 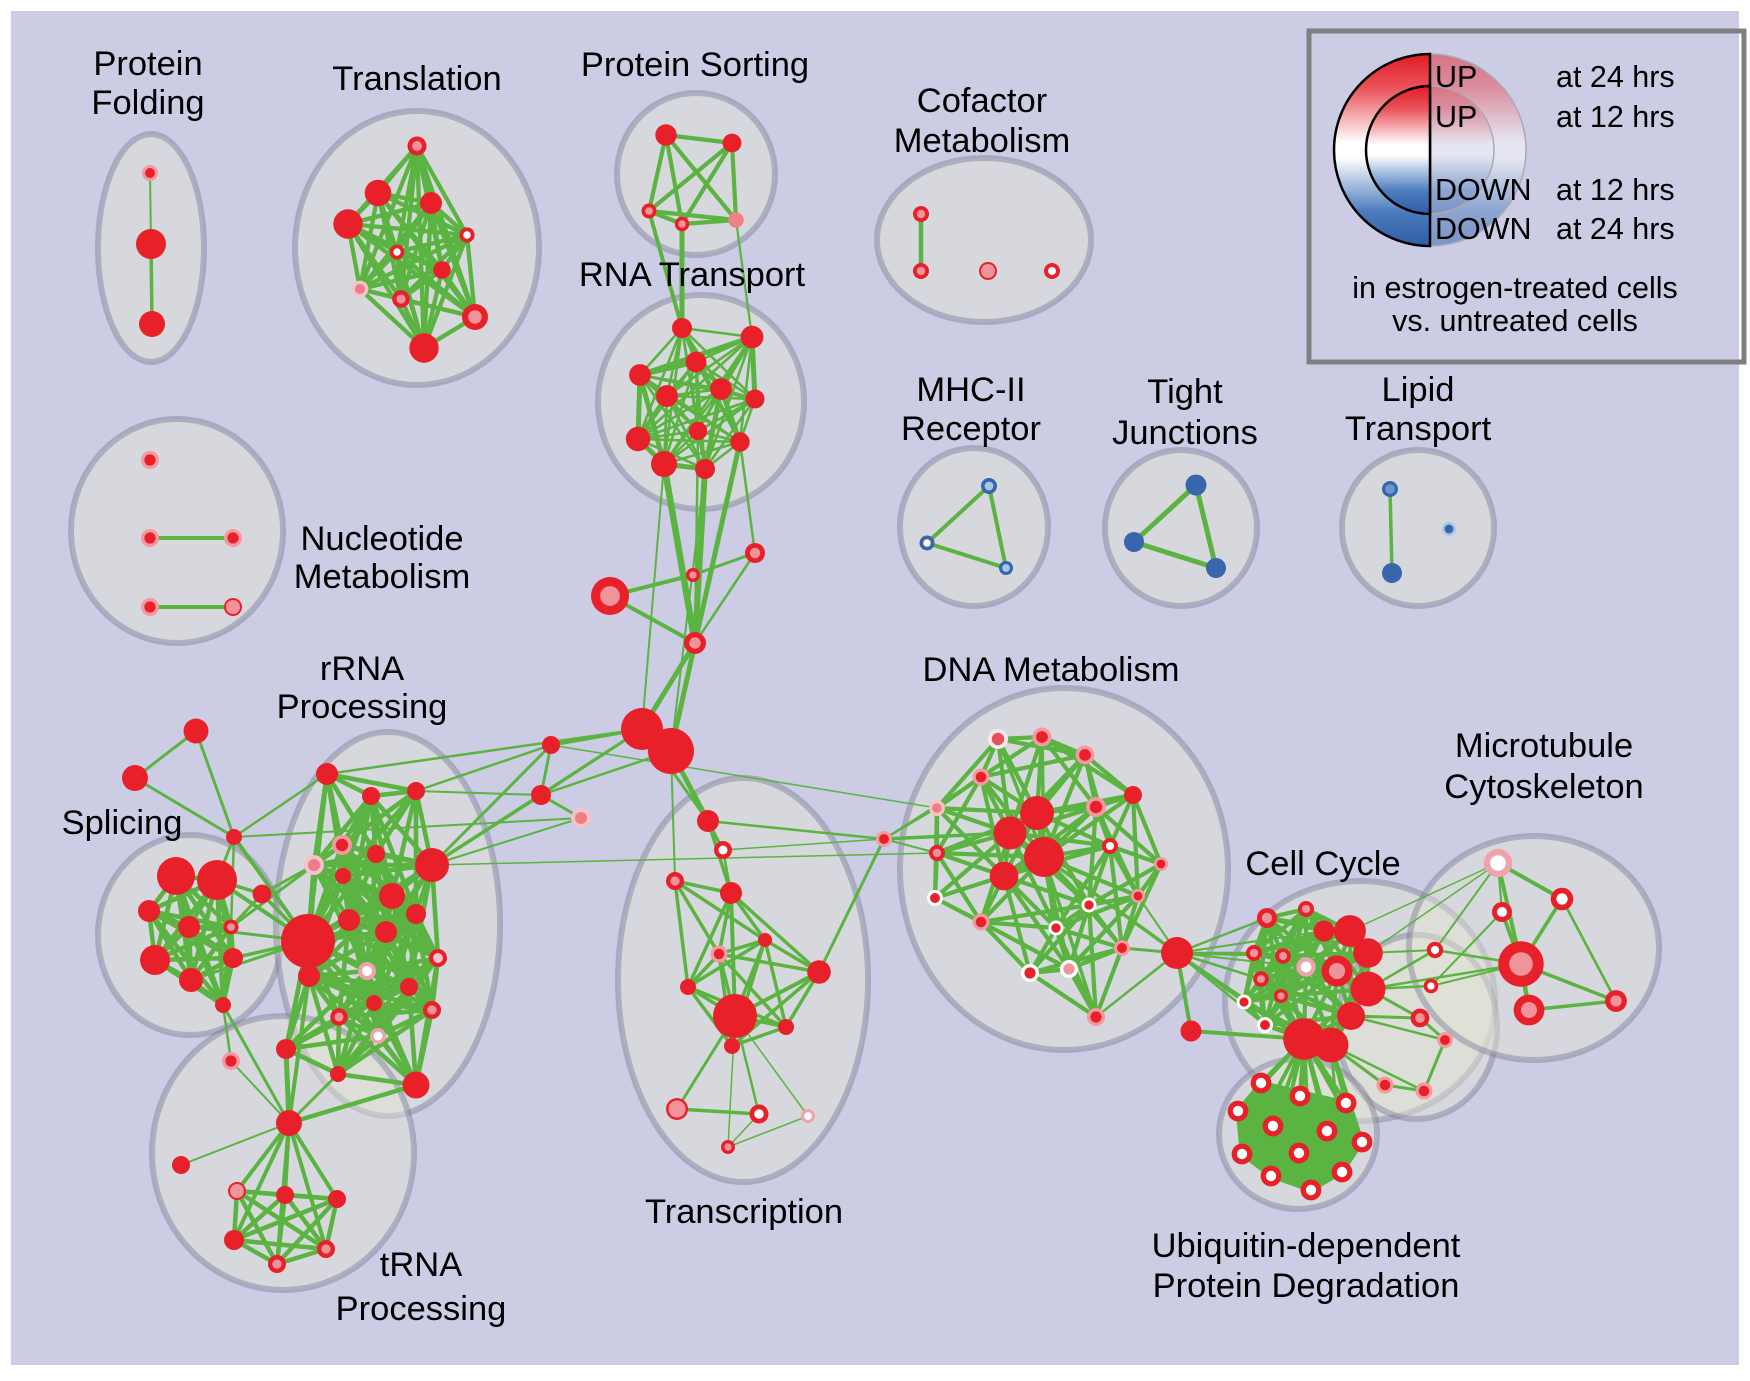 What do you see at coordinates (381, 539) in the screenshot?
I see `svg-text: Nucleotide` at bounding box center [381, 539].